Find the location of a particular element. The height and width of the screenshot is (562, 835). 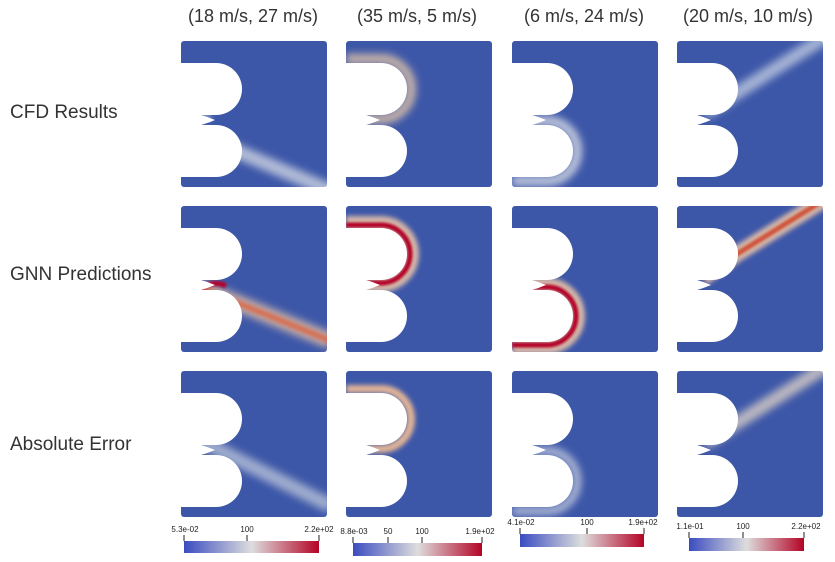

colorbar-2-mid2-label: 100 is located at coordinates (422, 531).